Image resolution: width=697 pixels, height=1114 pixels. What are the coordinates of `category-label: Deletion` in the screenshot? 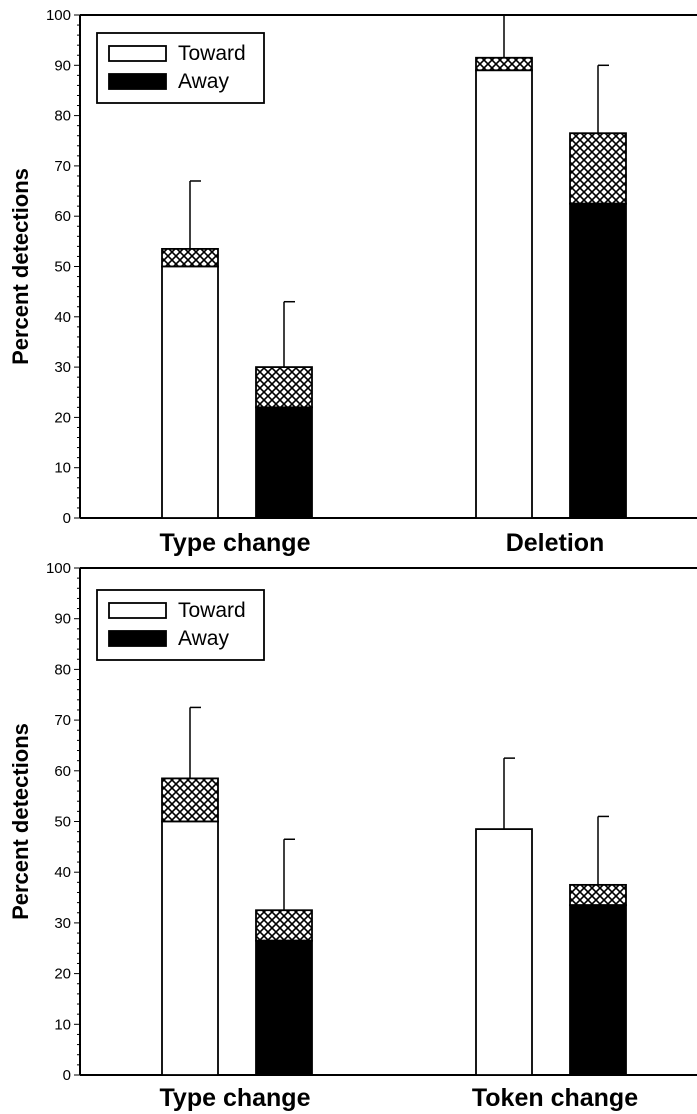 It's located at (555, 543).